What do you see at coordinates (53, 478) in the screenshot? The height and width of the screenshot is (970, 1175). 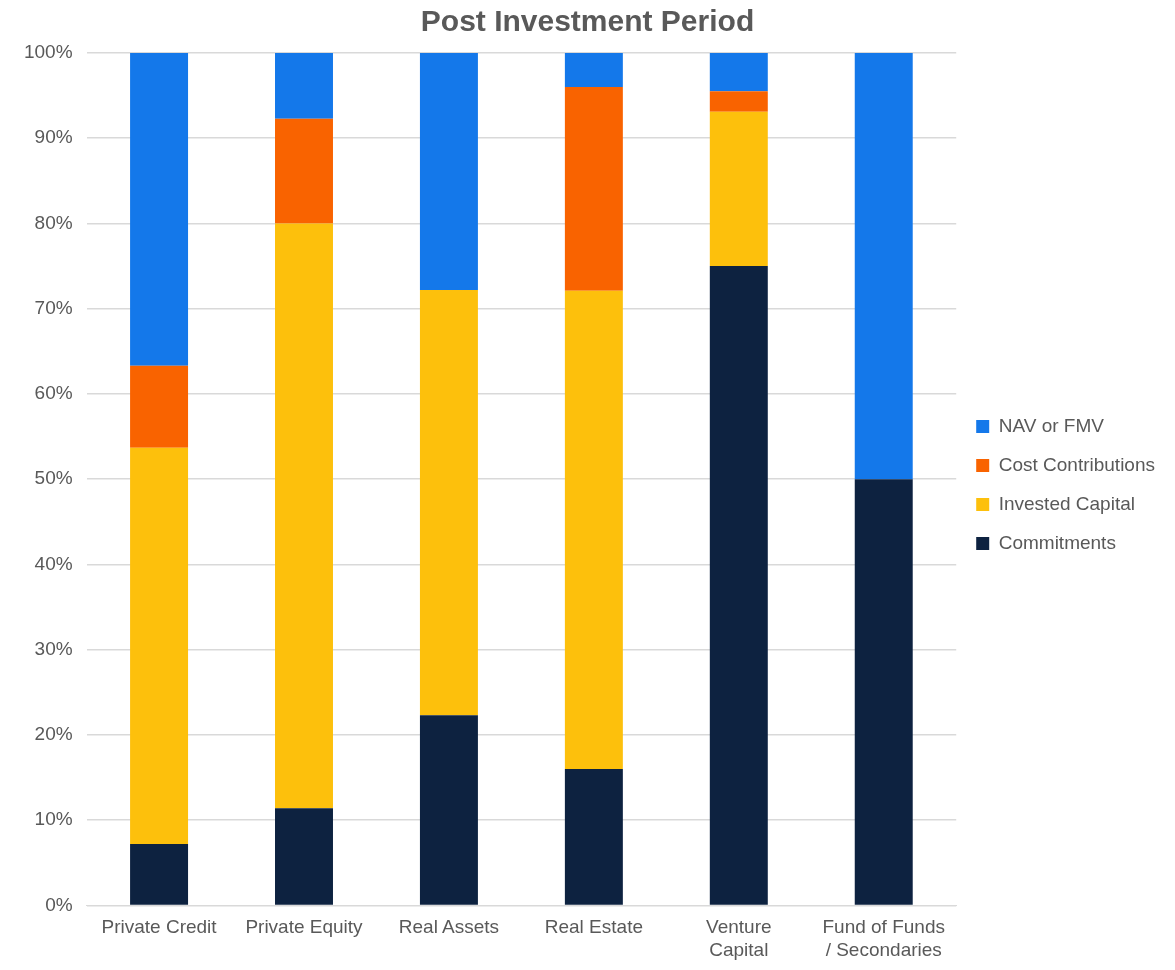 I see `y-tick-label: 50%` at bounding box center [53, 478].